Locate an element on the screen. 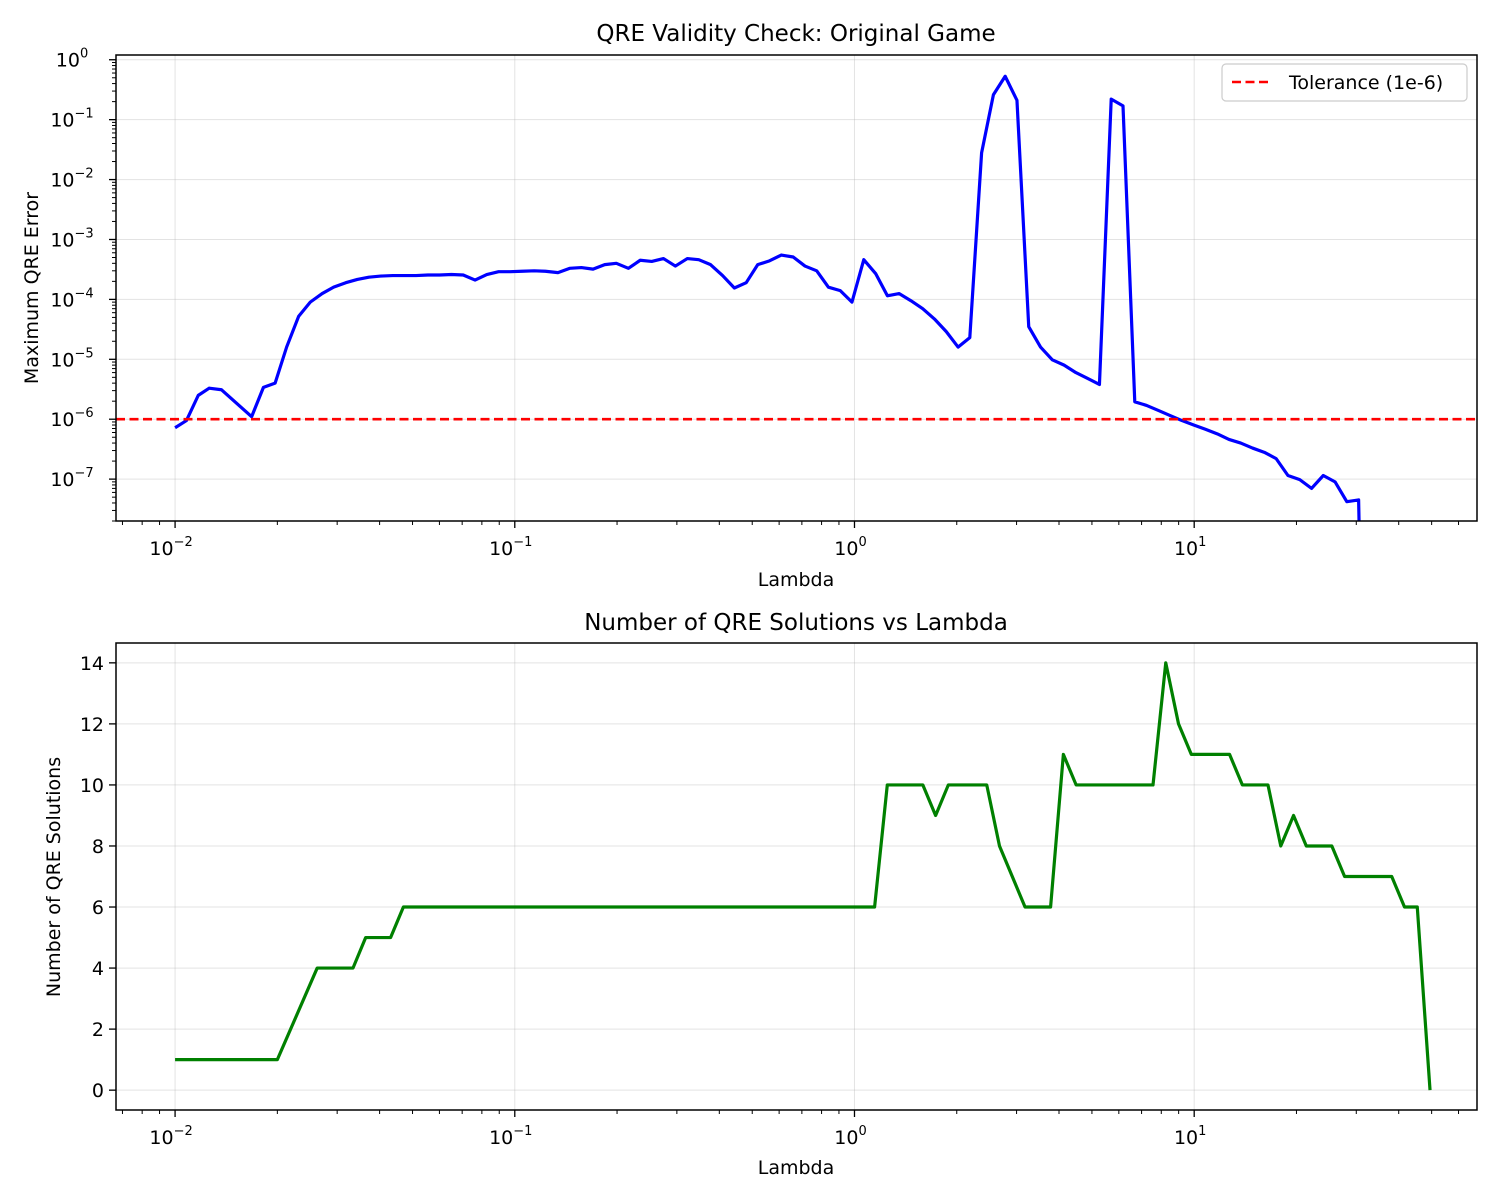 Image resolution: width=1500 pixels, height=1200 pixels. y-tick-label: 10 is located at coordinates (92, 786).